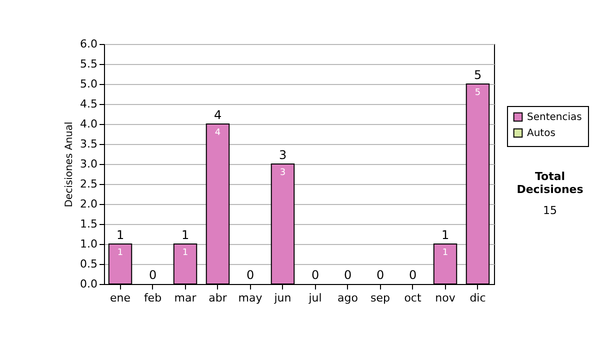 The image size is (600, 340). I want to click on y-tick-label: 6.0, so click(89, 44).